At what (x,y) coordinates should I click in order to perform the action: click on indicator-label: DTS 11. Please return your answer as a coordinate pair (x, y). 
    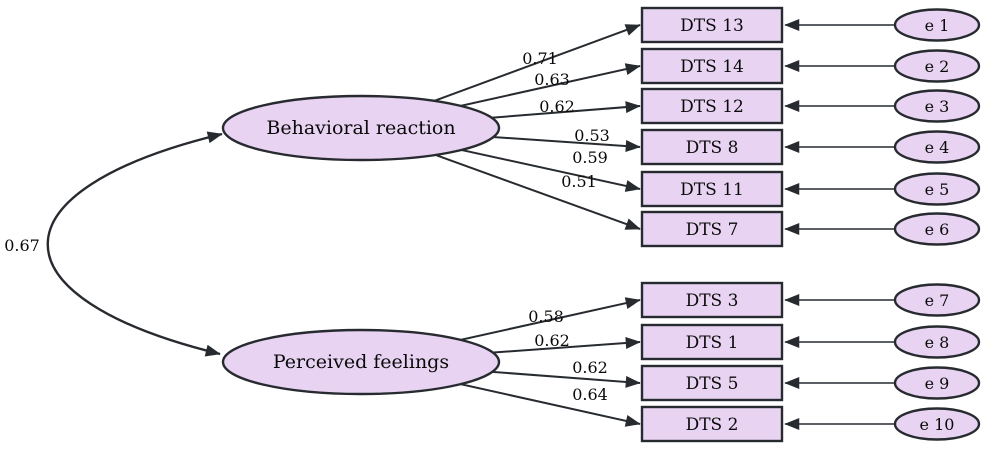
    Looking at the image, I should click on (712, 190).